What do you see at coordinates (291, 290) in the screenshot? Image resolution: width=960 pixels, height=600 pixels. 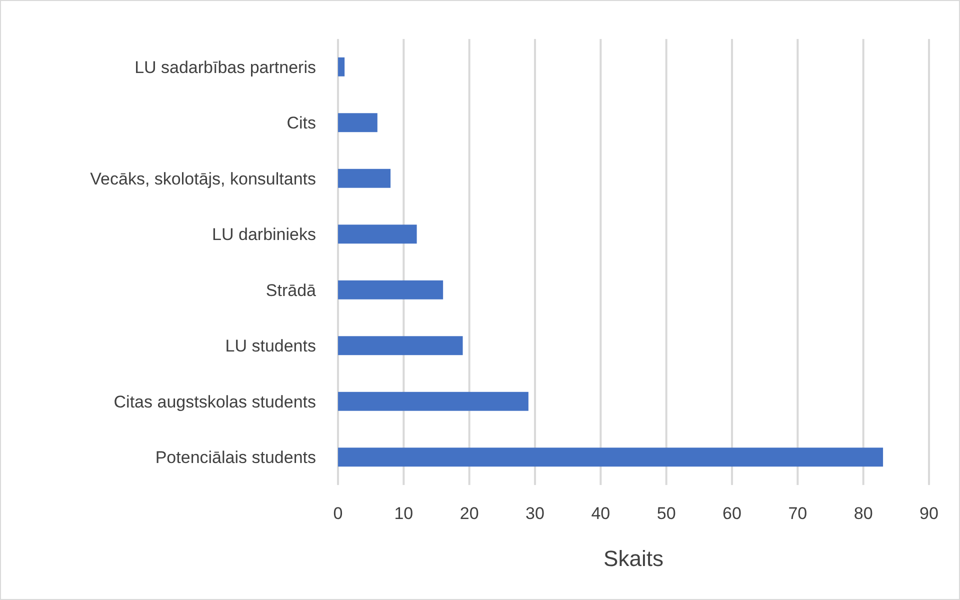 I see `y-tick-label: Strādā` at bounding box center [291, 290].